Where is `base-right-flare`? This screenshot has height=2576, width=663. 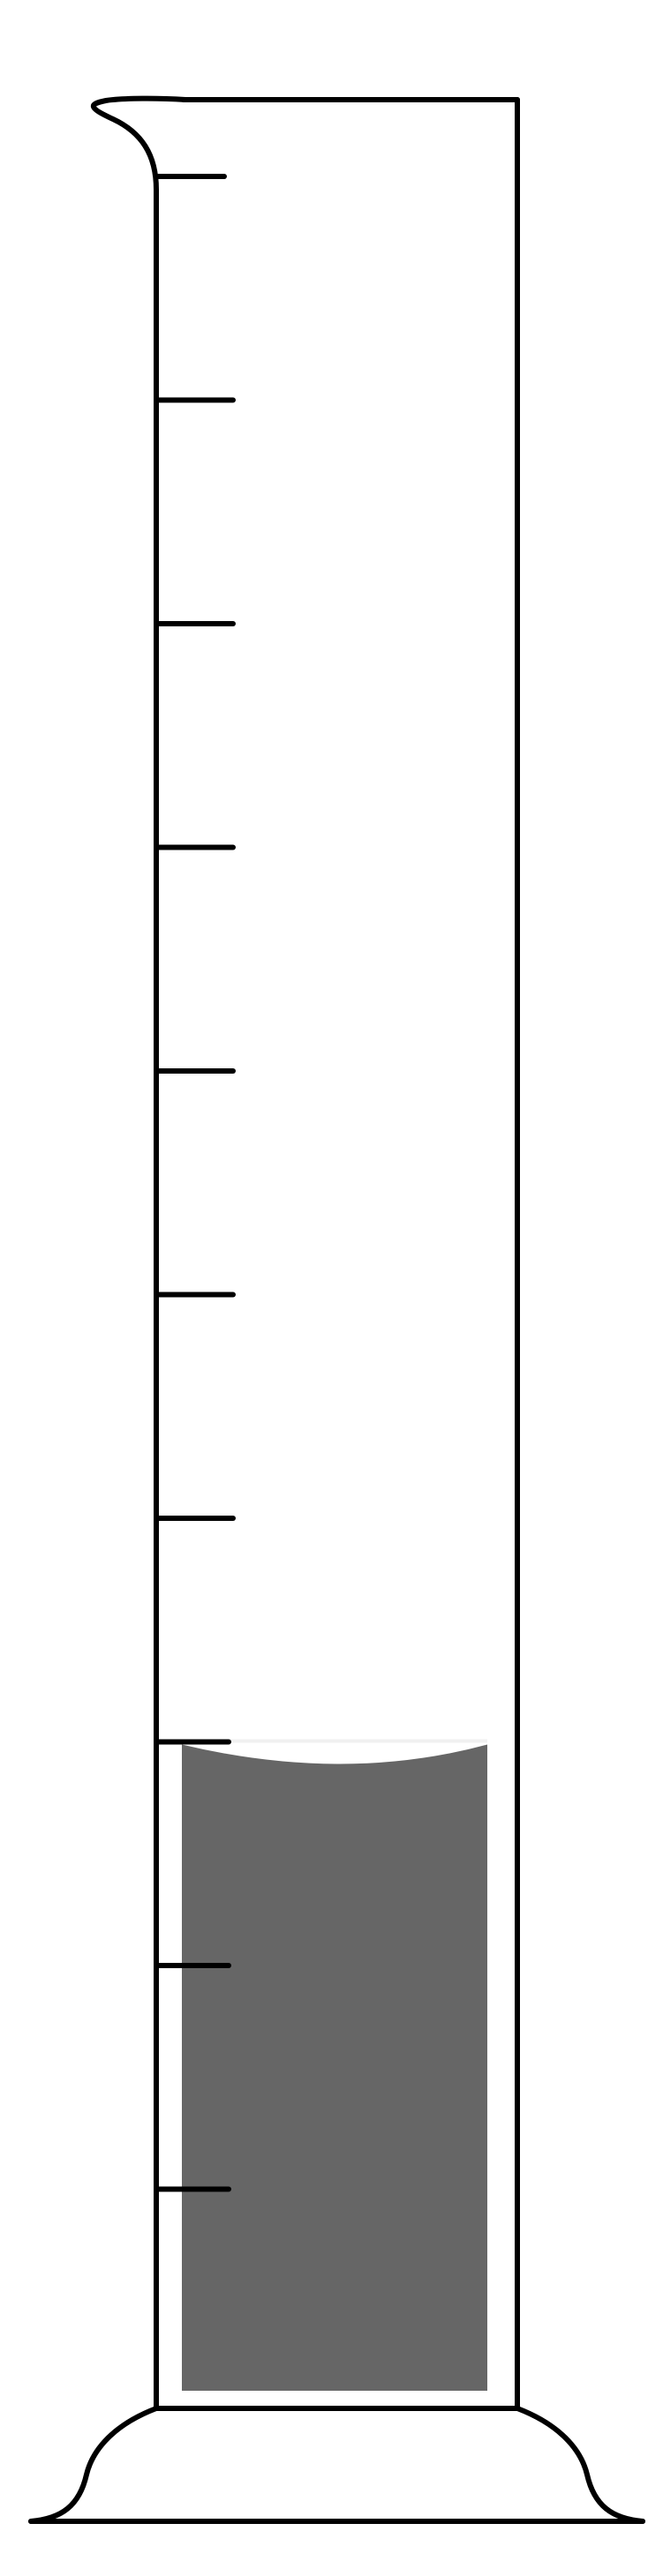
base-right-flare is located at coordinates (580, 2465).